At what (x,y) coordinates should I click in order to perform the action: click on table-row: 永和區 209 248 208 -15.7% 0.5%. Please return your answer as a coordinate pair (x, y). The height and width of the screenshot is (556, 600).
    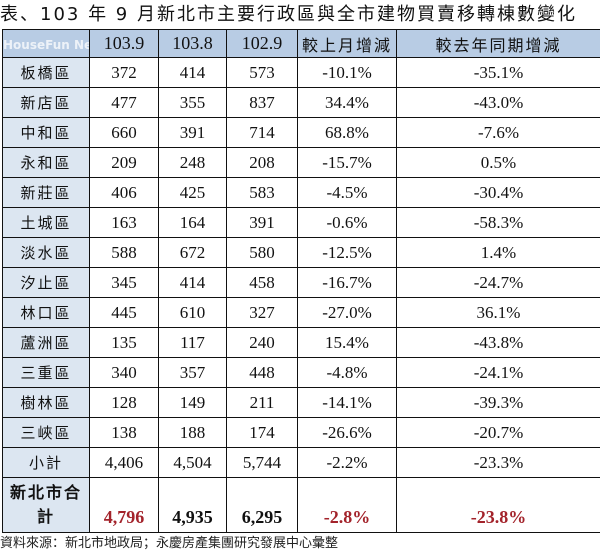
    Looking at the image, I should click on (301, 162).